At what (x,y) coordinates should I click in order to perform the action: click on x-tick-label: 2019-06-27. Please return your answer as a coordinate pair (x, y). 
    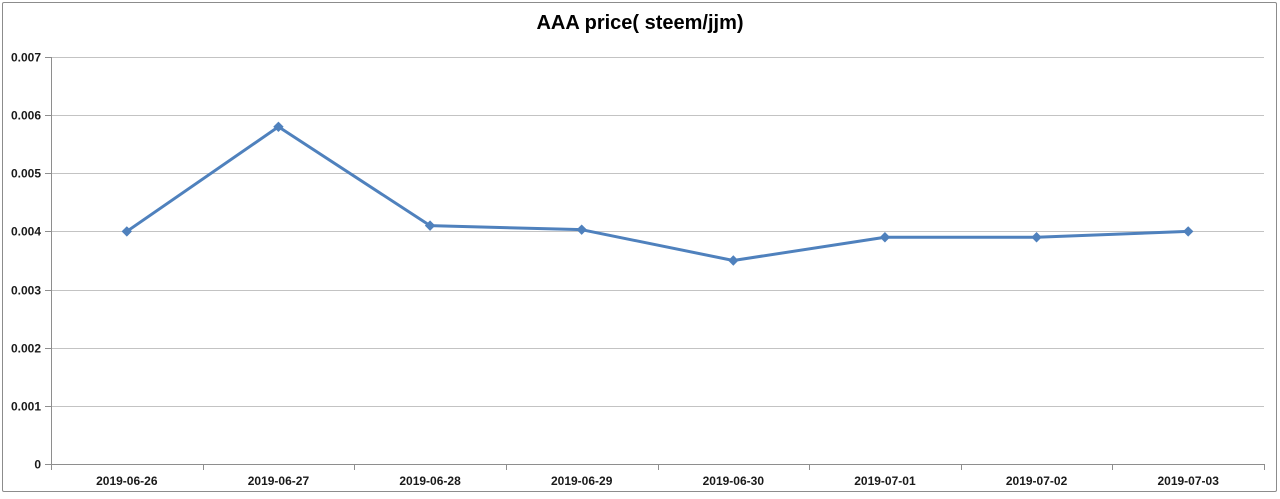
    Looking at the image, I should click on (279, 481).